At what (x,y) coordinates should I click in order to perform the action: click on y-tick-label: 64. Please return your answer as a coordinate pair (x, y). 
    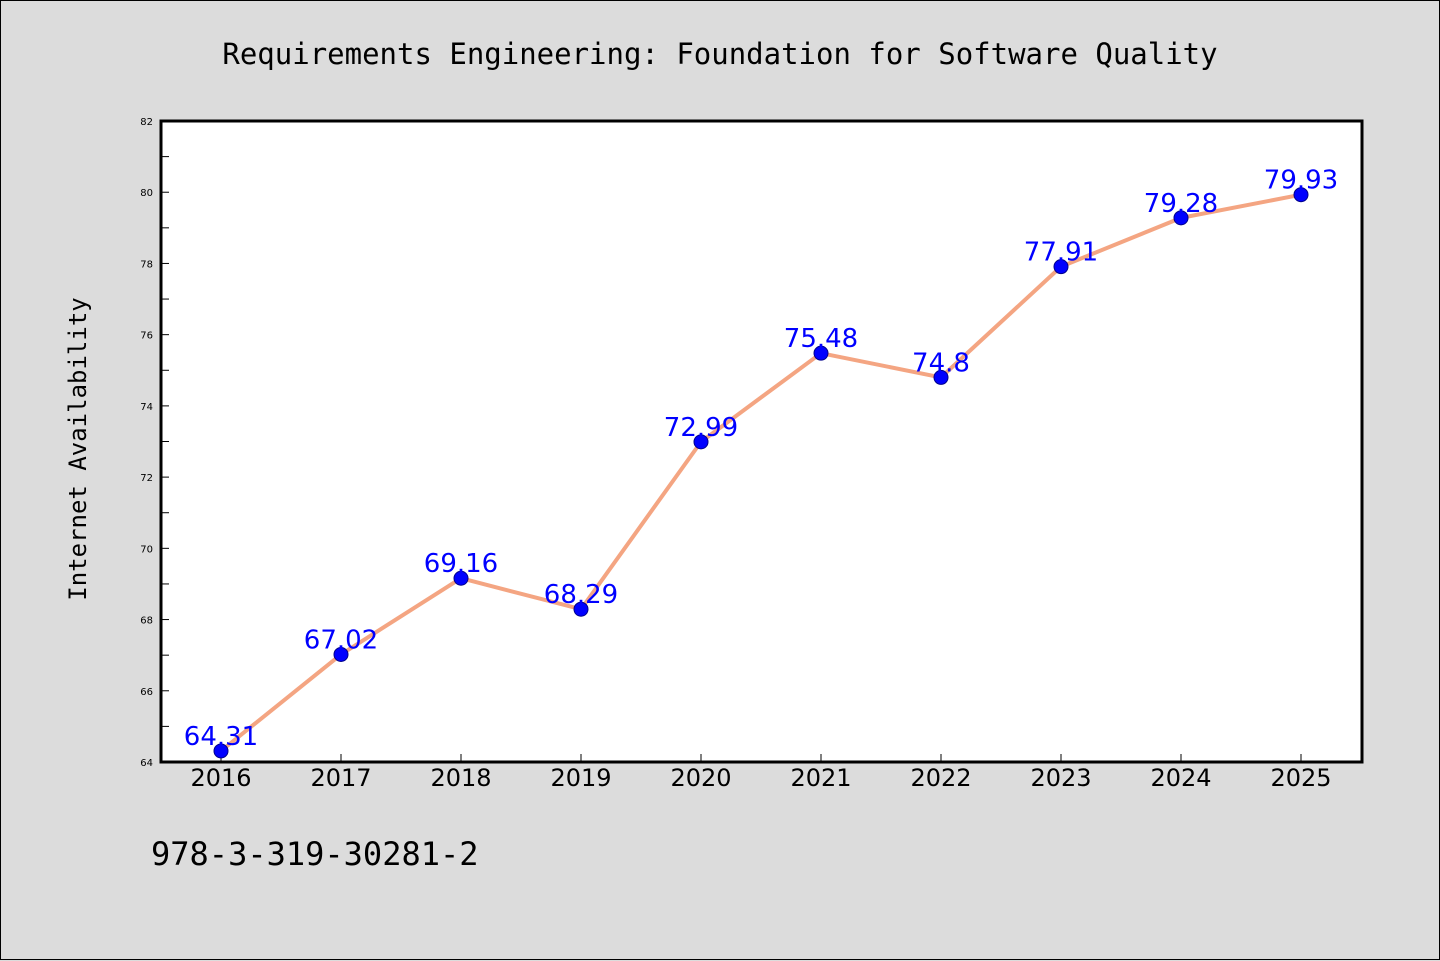
    Looking at the image, I should click on (146, 763).